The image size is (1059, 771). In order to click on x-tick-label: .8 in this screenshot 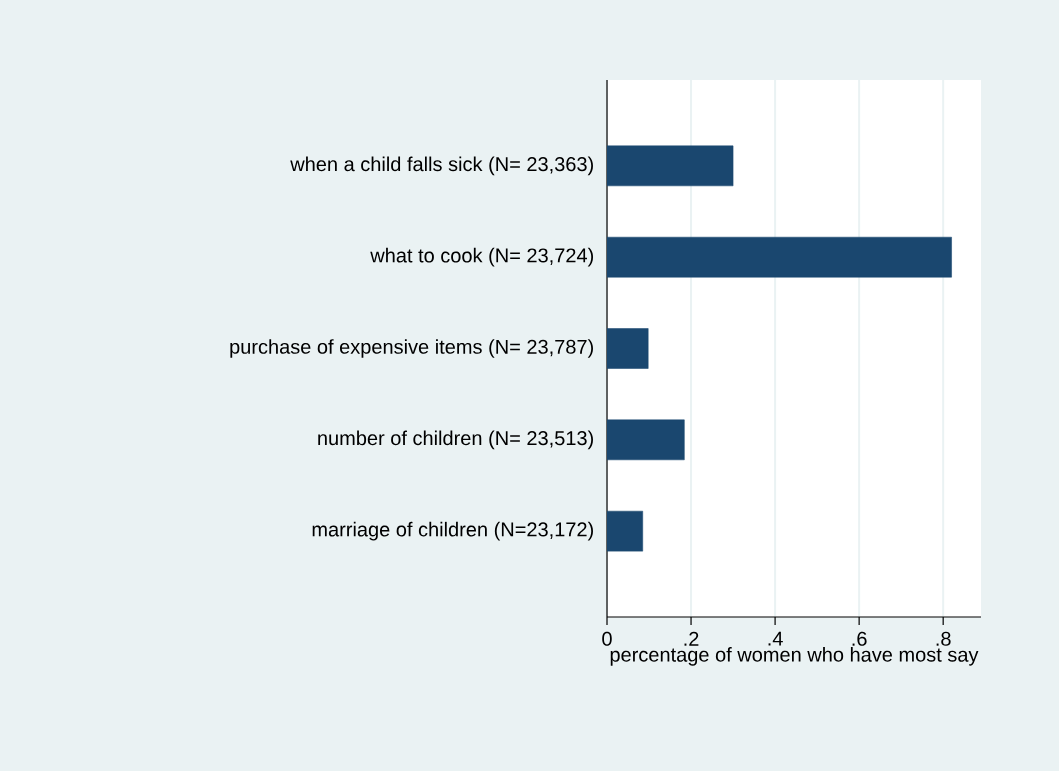, I will do `click(943, 638)`.